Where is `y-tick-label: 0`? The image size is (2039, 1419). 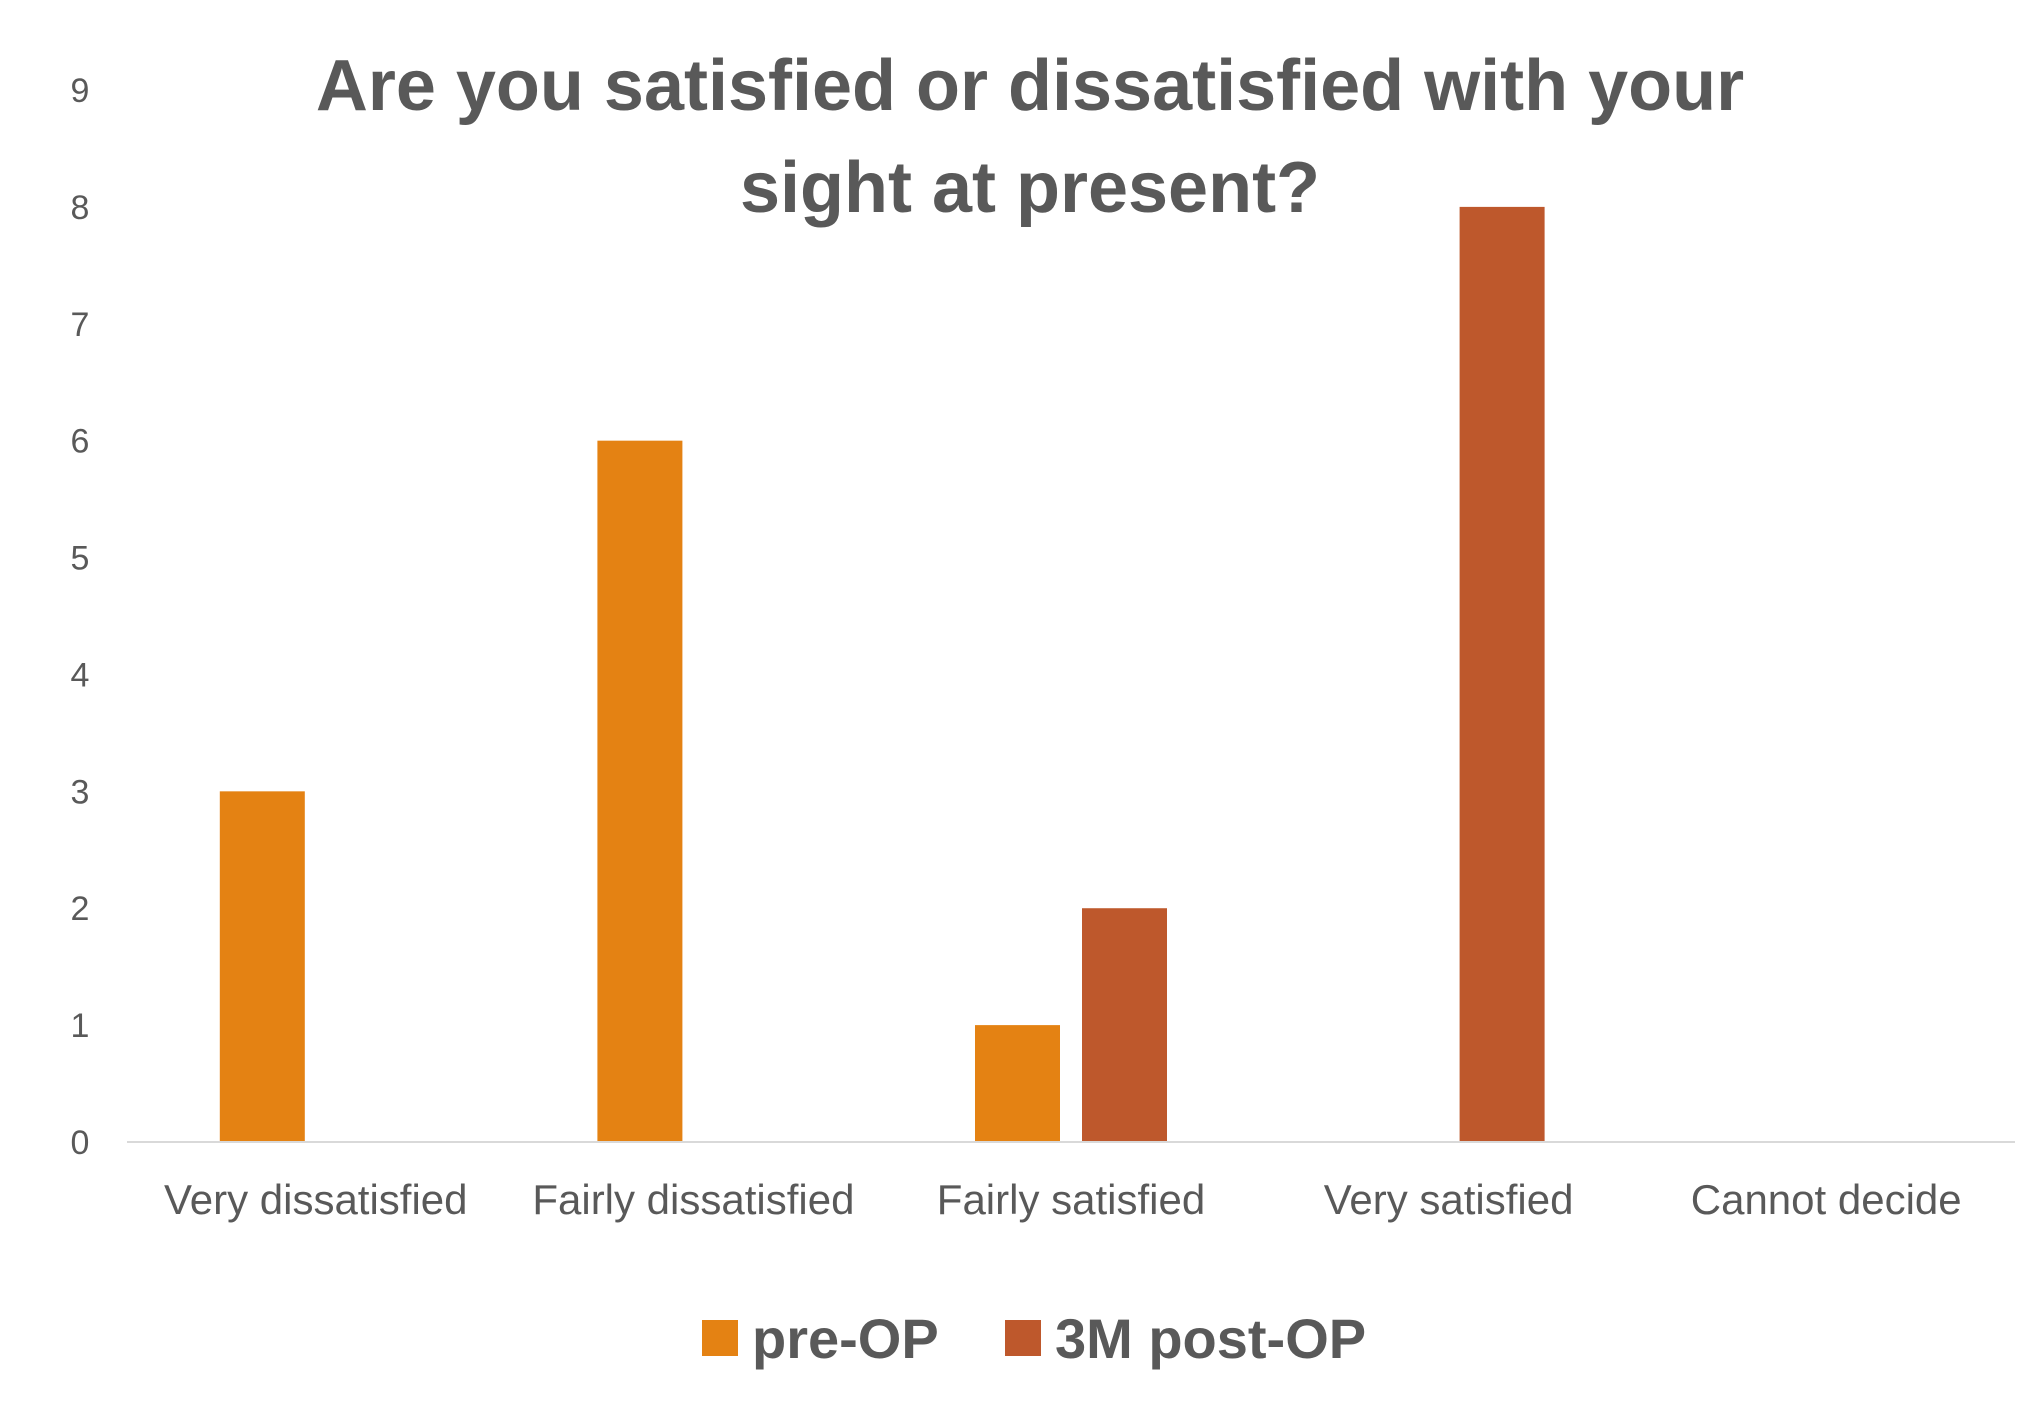
y-tick-label: 0 is located at coordinates (80, 1143).